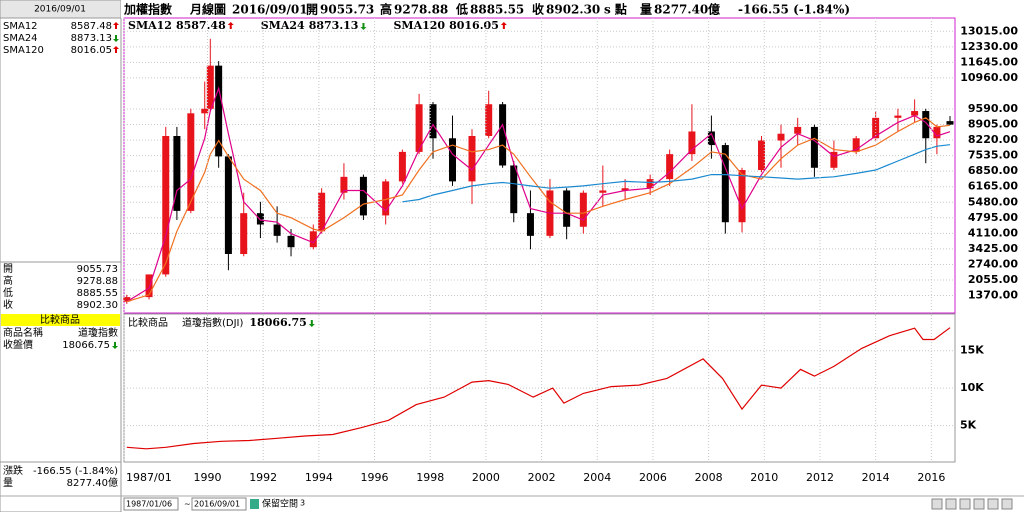 This screenshot has height=512, width=1024. What do you see at coordinates (13, 470) in the screenshot?
I see `bottom-label: 漲跌` at bounding box center [13, 470].